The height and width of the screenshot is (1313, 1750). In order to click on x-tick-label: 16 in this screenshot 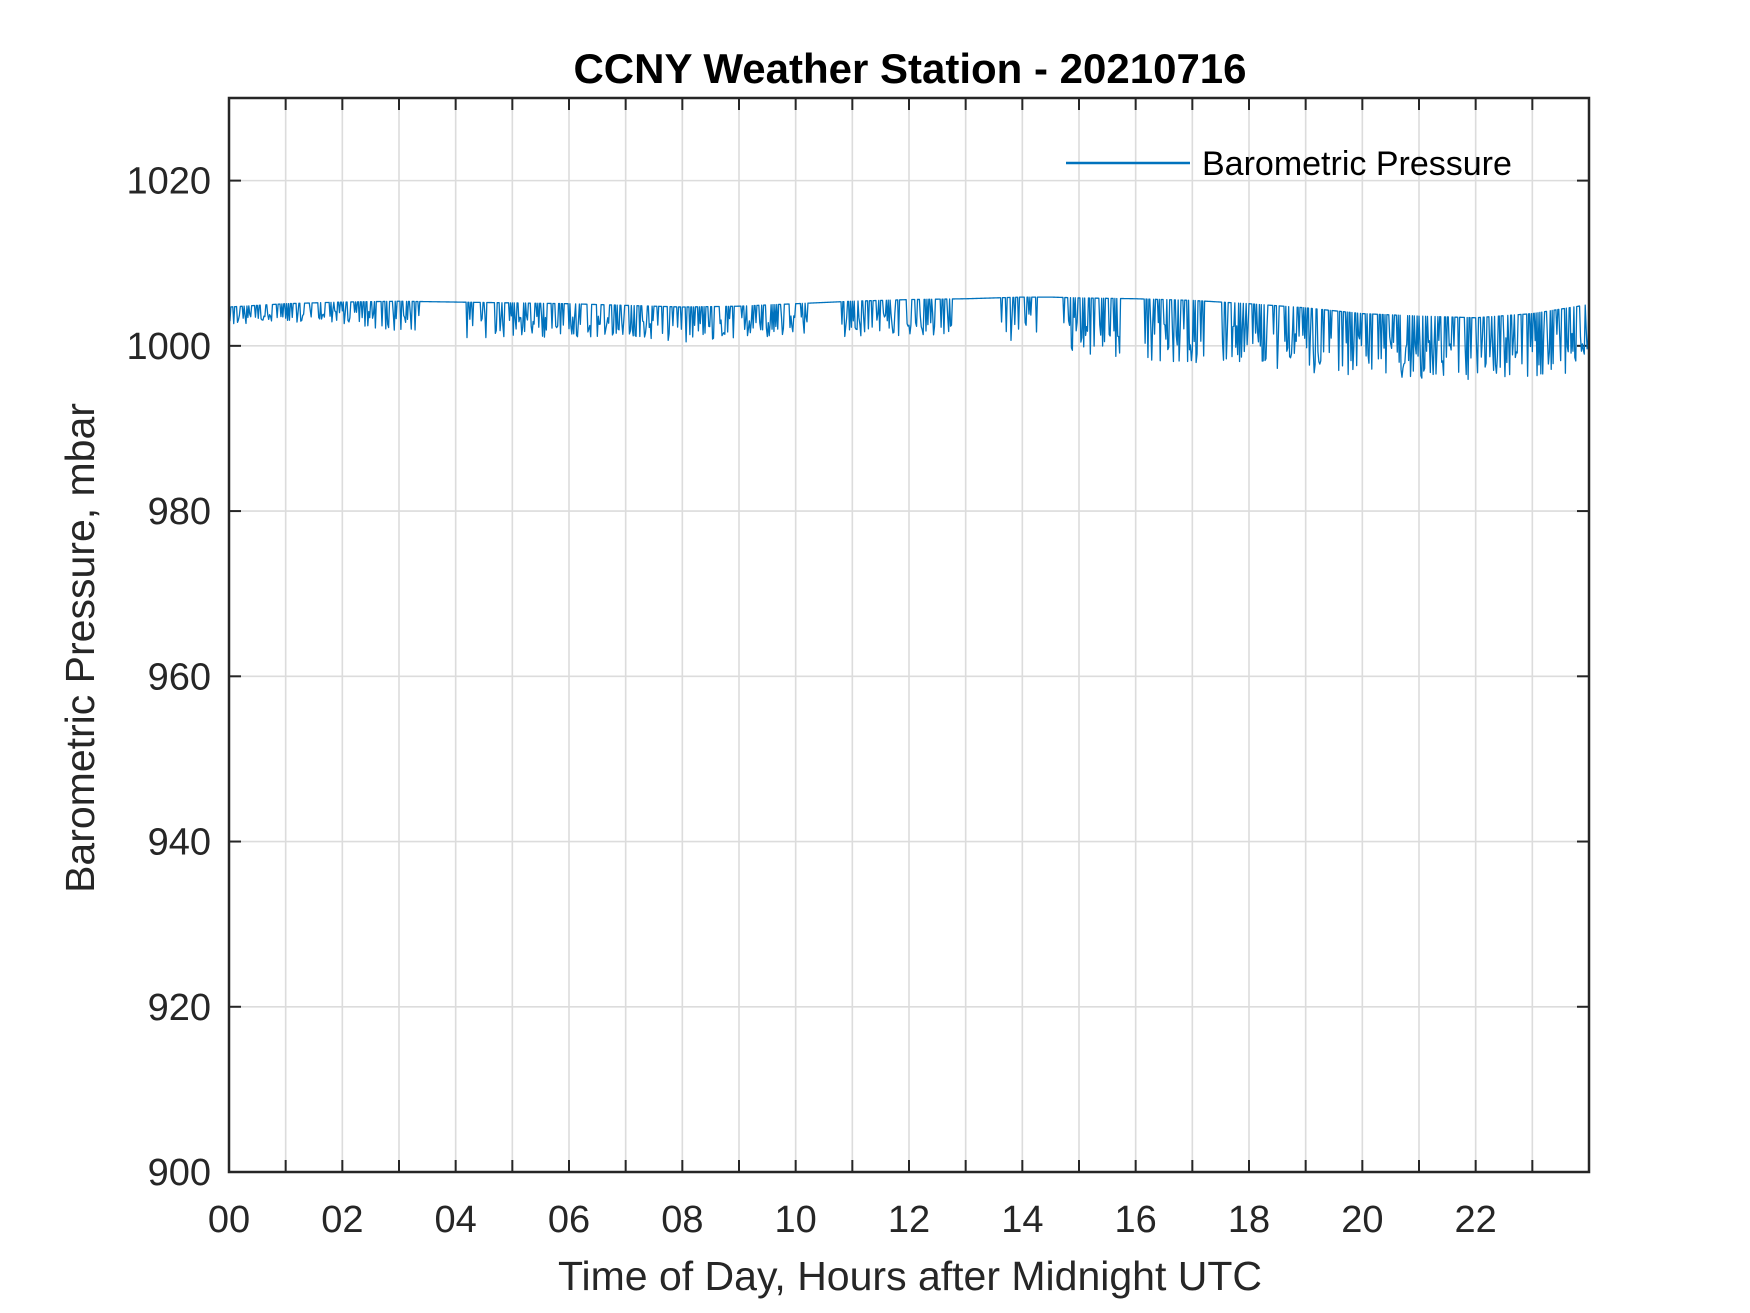, I will do `click(1136, 1220)`.